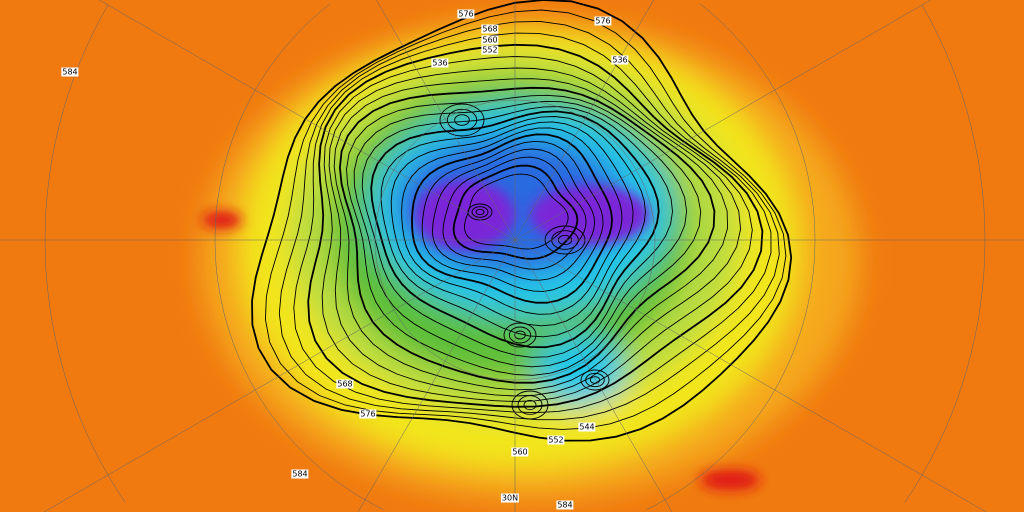 Image resolution: width=1024 pixels, height=512 pixels. What do you see at coordinates (590, 215) in the screenshot?
I see `purple-core-east` at bounding box center [590, 215].